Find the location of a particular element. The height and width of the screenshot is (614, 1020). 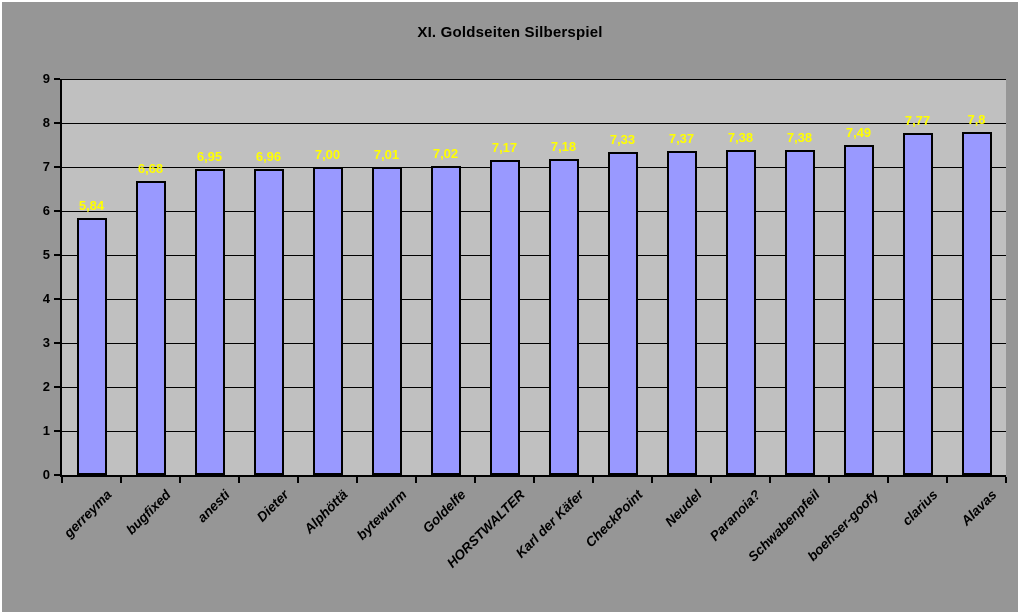

bar-value-label: 6,68 is located at coordinates (150, 169).